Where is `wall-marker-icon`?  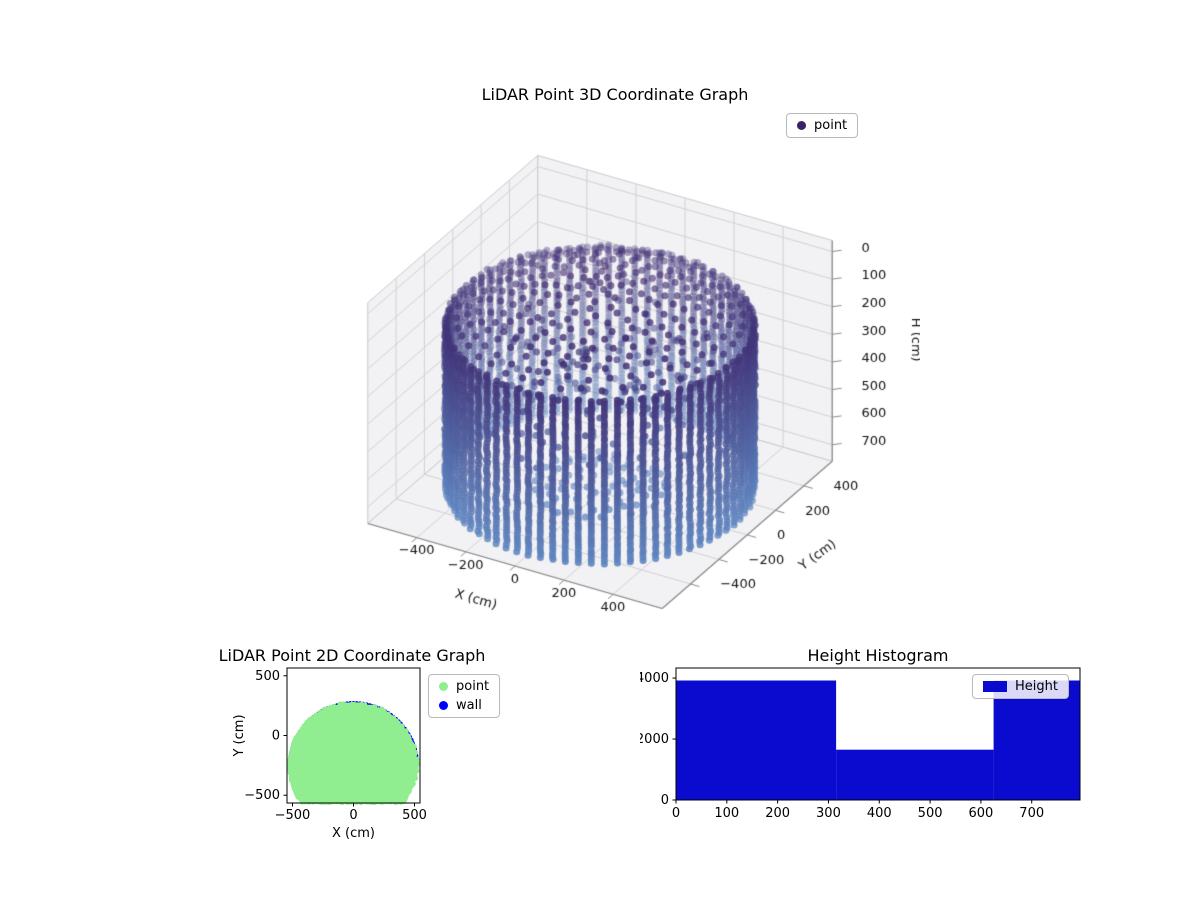
wall-marker-icon is located at coordinates (443, 705).